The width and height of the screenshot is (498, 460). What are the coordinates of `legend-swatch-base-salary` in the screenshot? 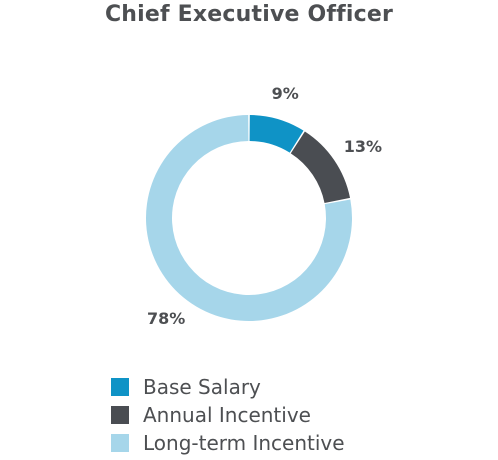 It's located at (120, 387).